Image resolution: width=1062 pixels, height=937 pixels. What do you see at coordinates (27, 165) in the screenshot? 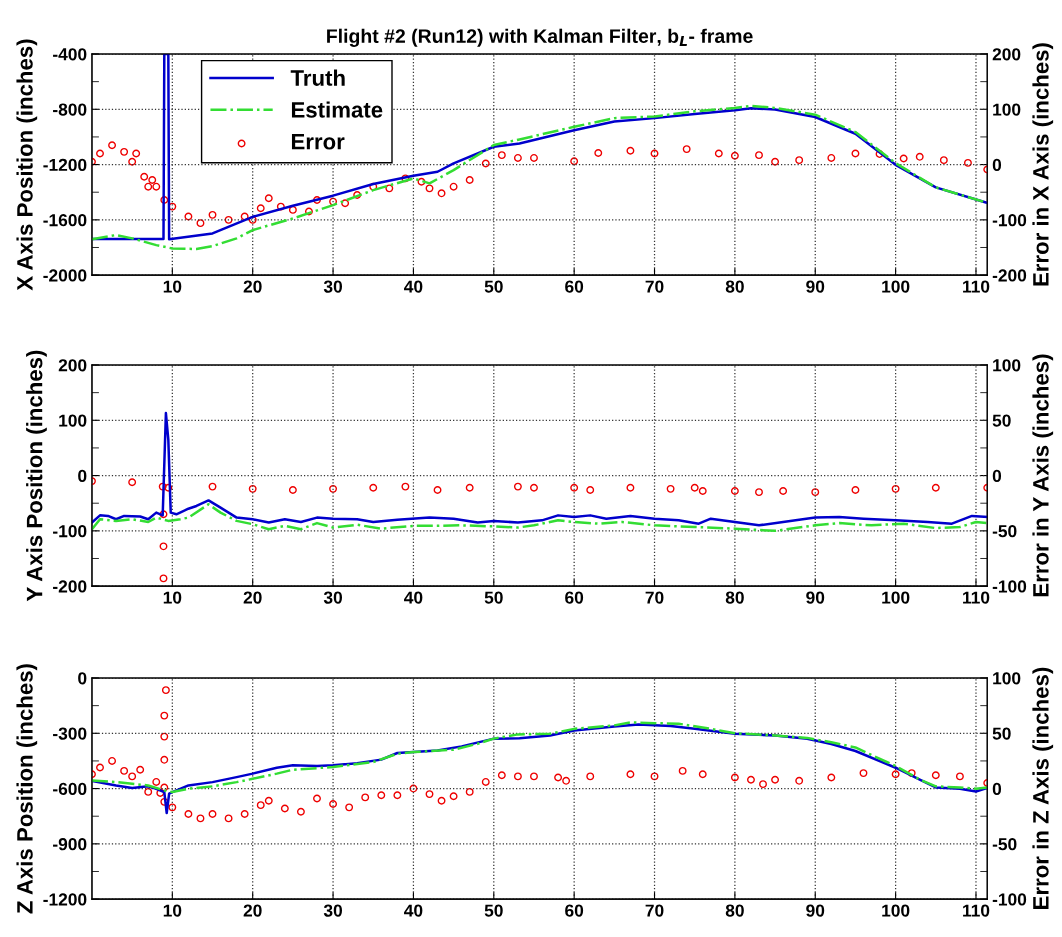
I see `y-axis-title: X Axis Position (inches)` at bounding box center [27, 165].